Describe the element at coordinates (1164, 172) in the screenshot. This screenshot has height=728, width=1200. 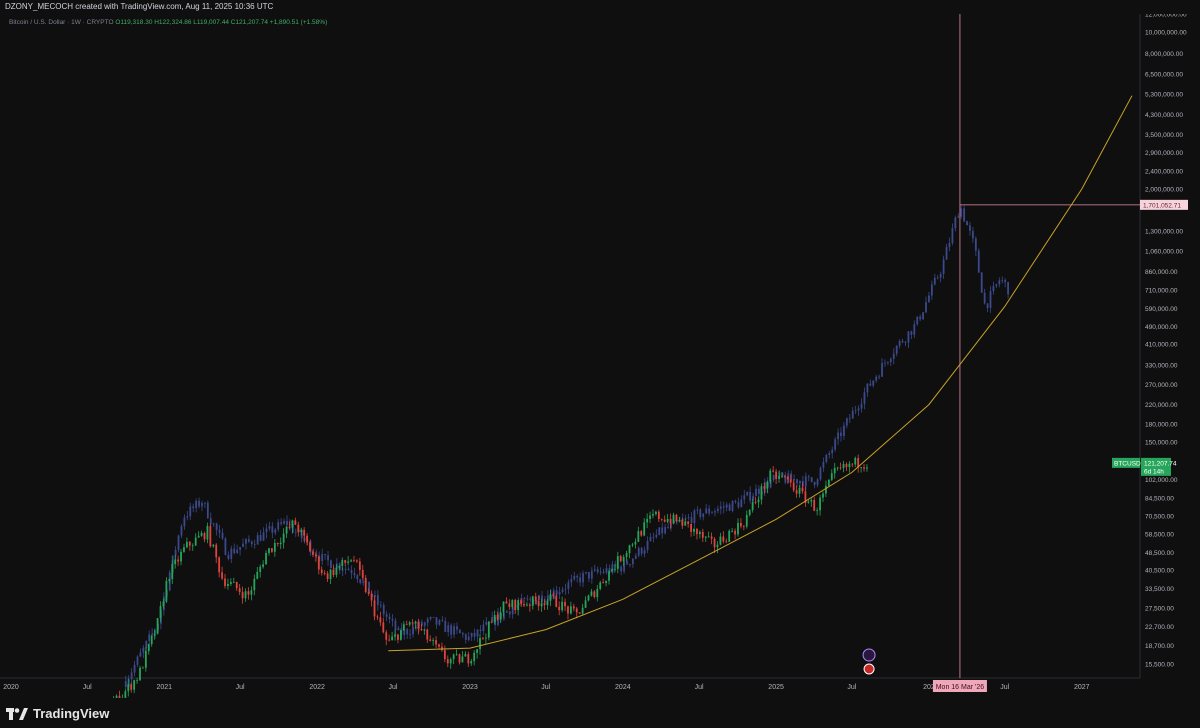
I see `y-tick-label: 2,400,000.00` at that location.